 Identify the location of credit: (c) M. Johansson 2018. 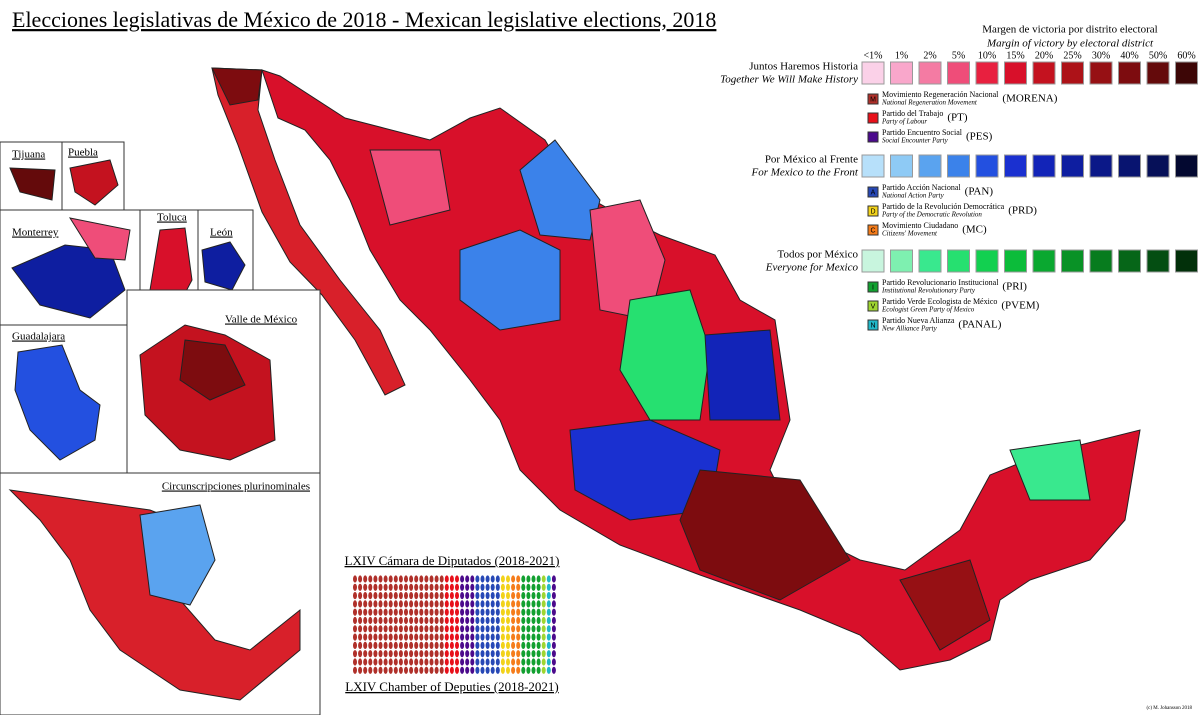
(1169, 708).